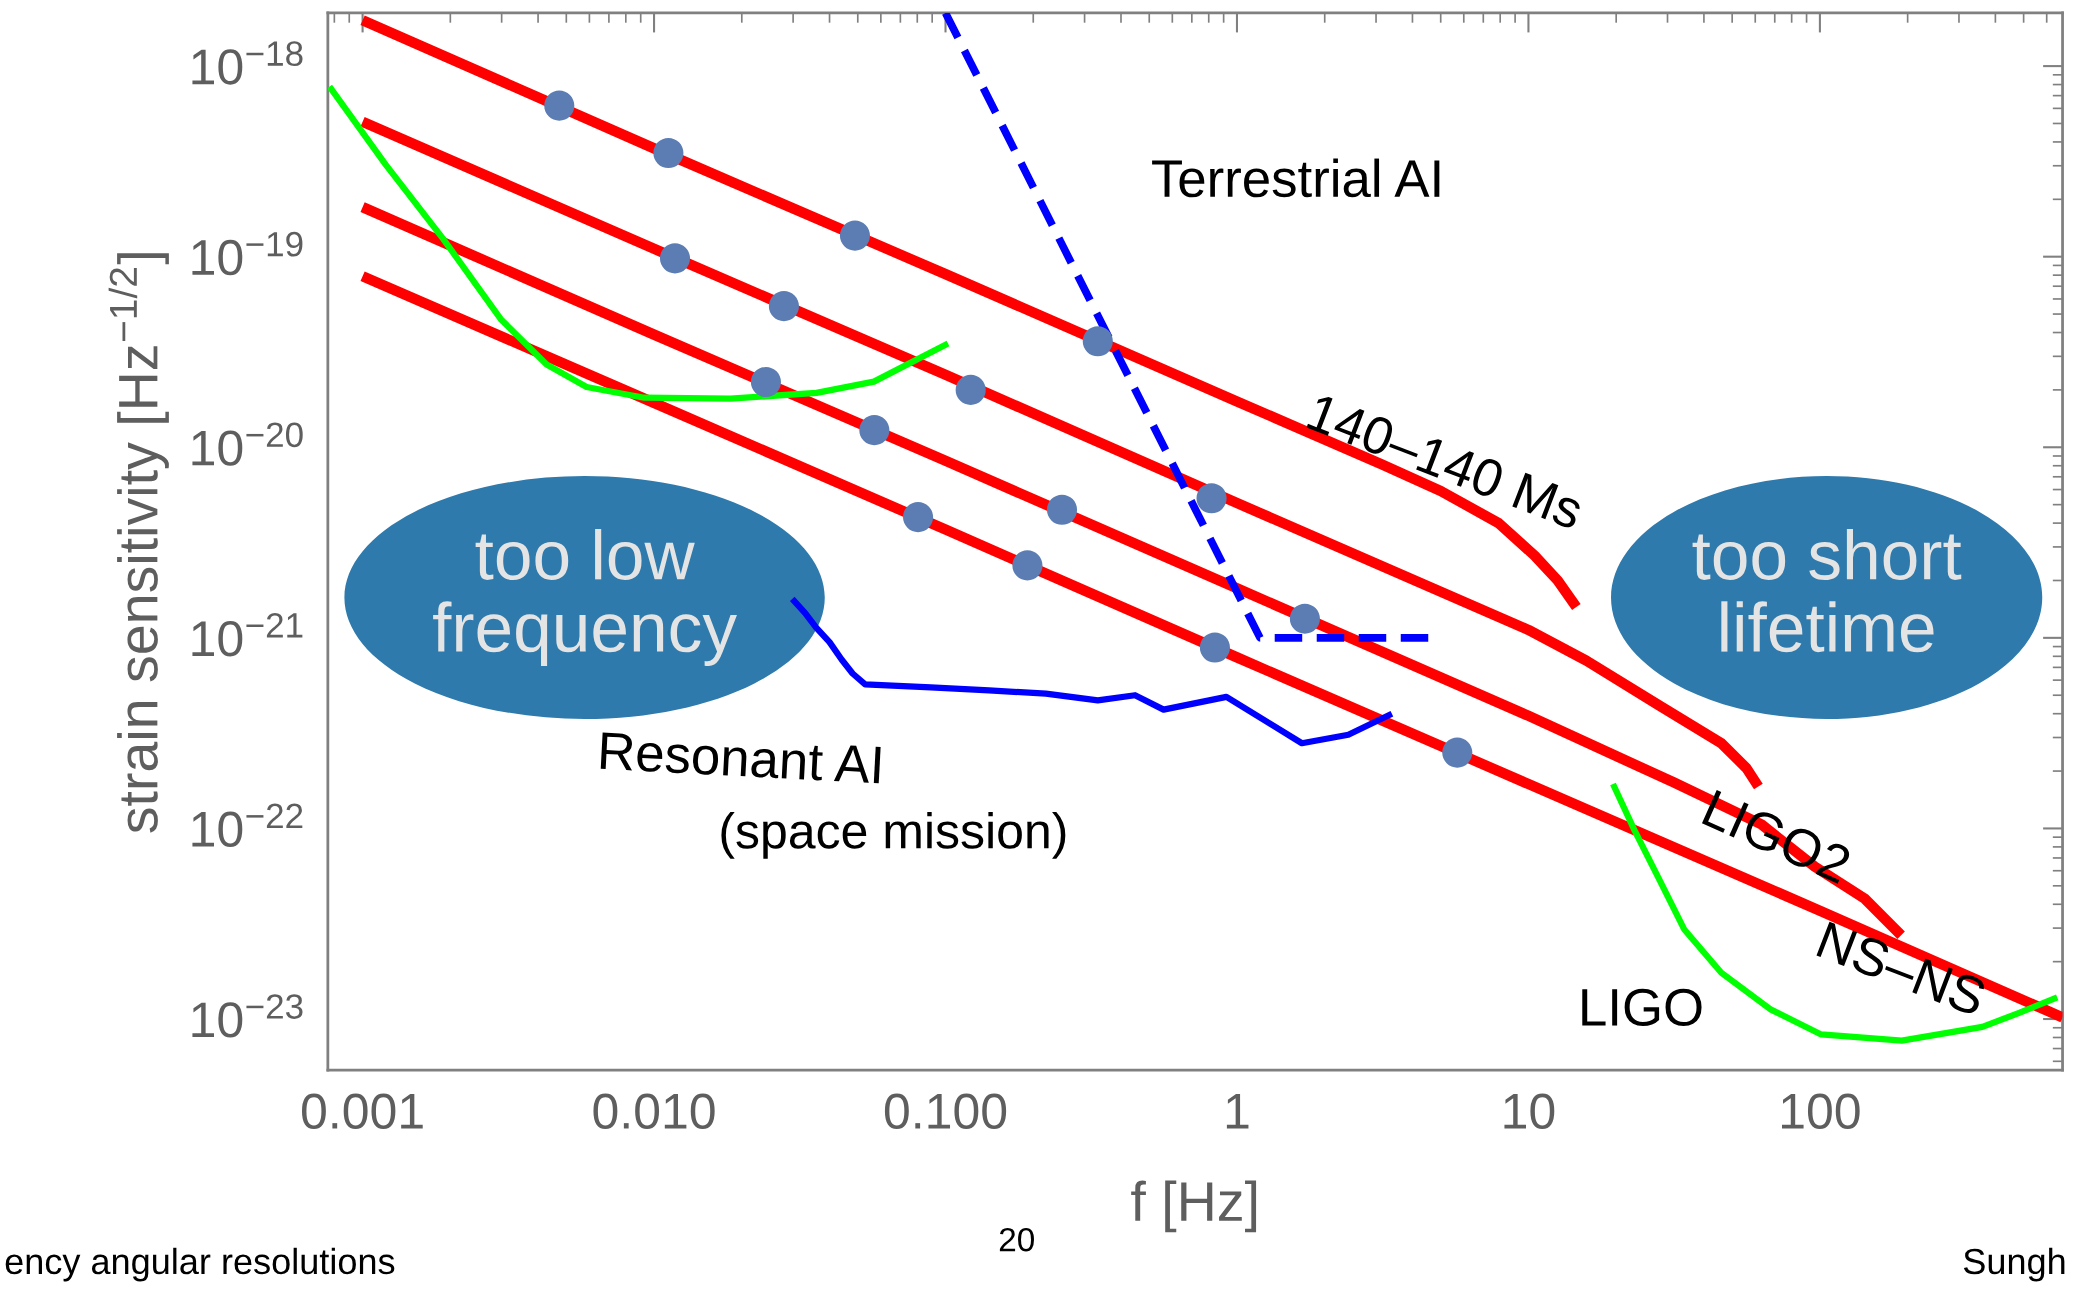  What do you see at coordinates (1016, 1239) in the screenshot?
I see `text: 20` at bounding box center [1016, 1239].